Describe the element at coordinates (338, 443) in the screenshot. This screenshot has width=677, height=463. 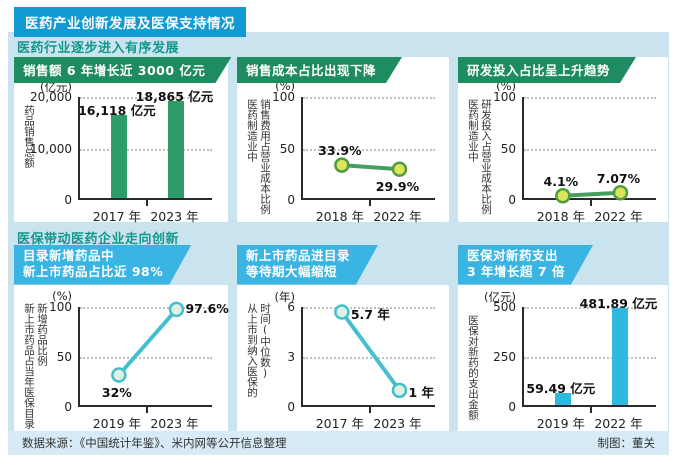
I see `footer-bar: 数据来源：《中国统计年鉴》、米内网等公开信息整理 制图：董关` at that location.